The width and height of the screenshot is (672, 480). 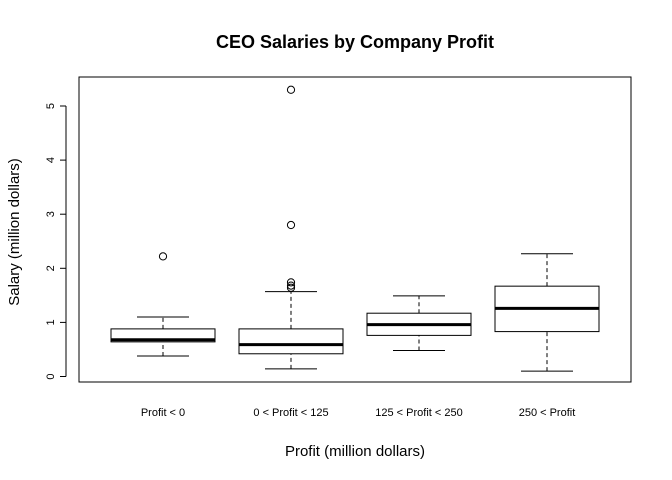 I want to click on y-tick-label: 5, so click(x=51, y=106).